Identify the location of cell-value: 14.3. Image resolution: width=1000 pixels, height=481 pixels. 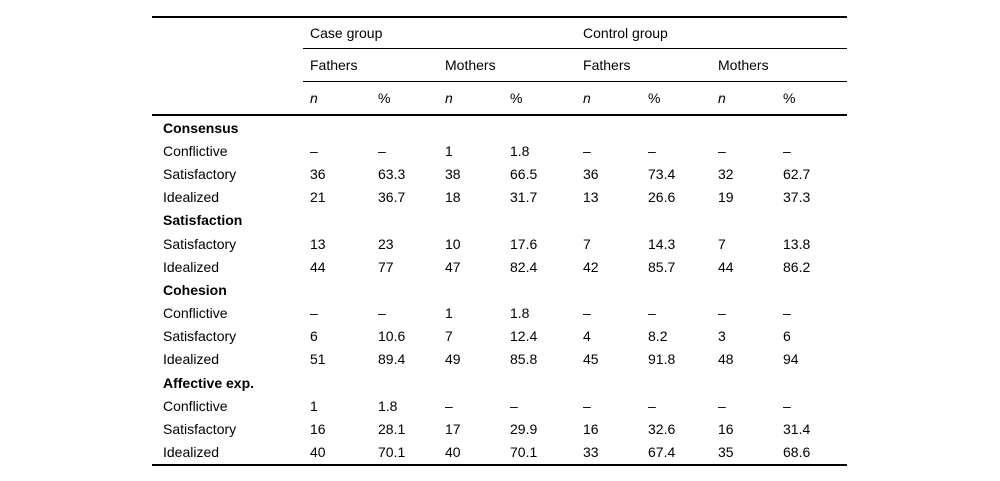
(662, 243).